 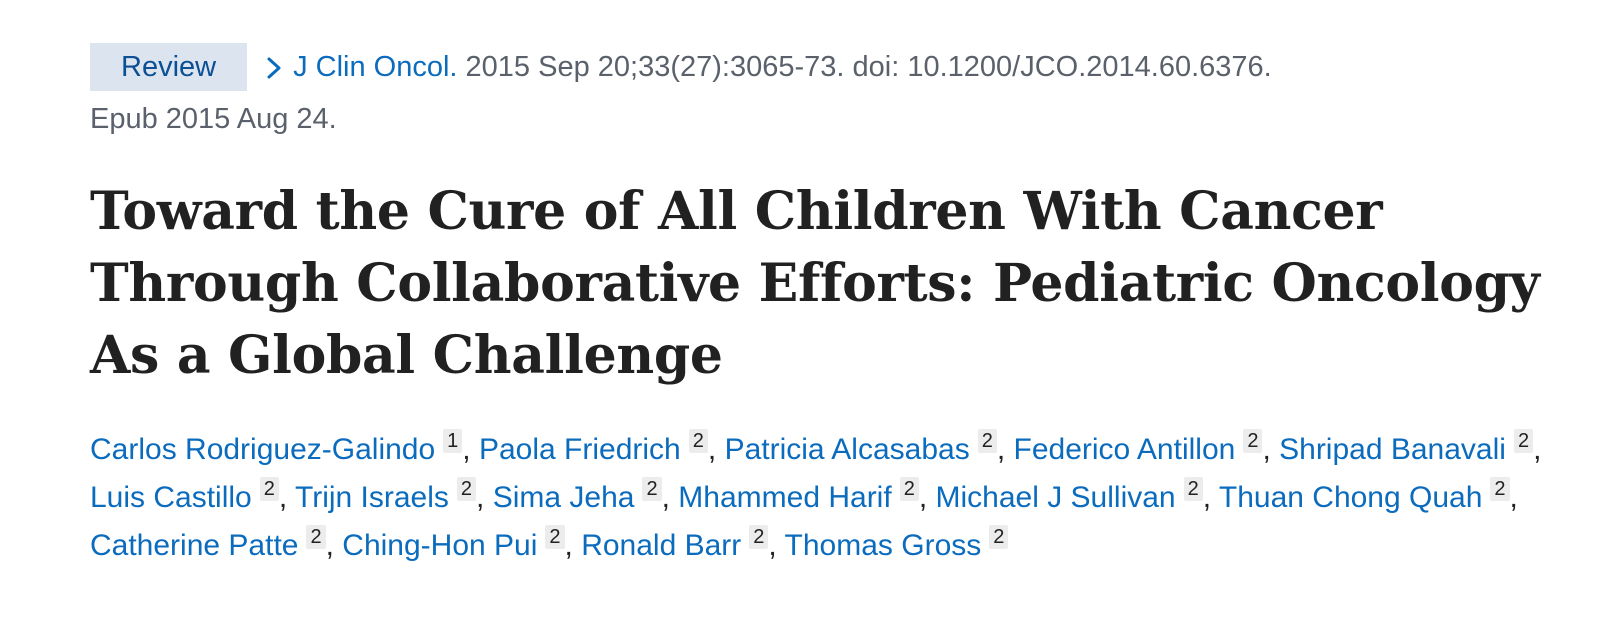 I want to click on author-link: Catherine Patte, so click(x=194, y=545).